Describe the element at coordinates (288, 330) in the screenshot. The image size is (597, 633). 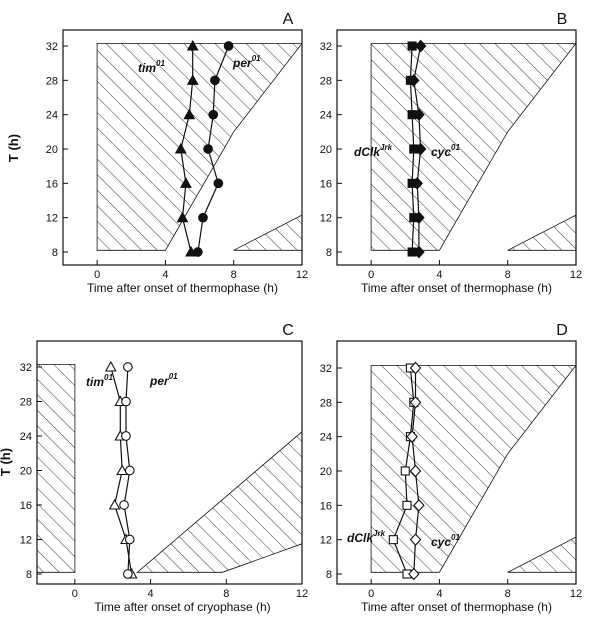
I see `panel-letter: C` at that location.